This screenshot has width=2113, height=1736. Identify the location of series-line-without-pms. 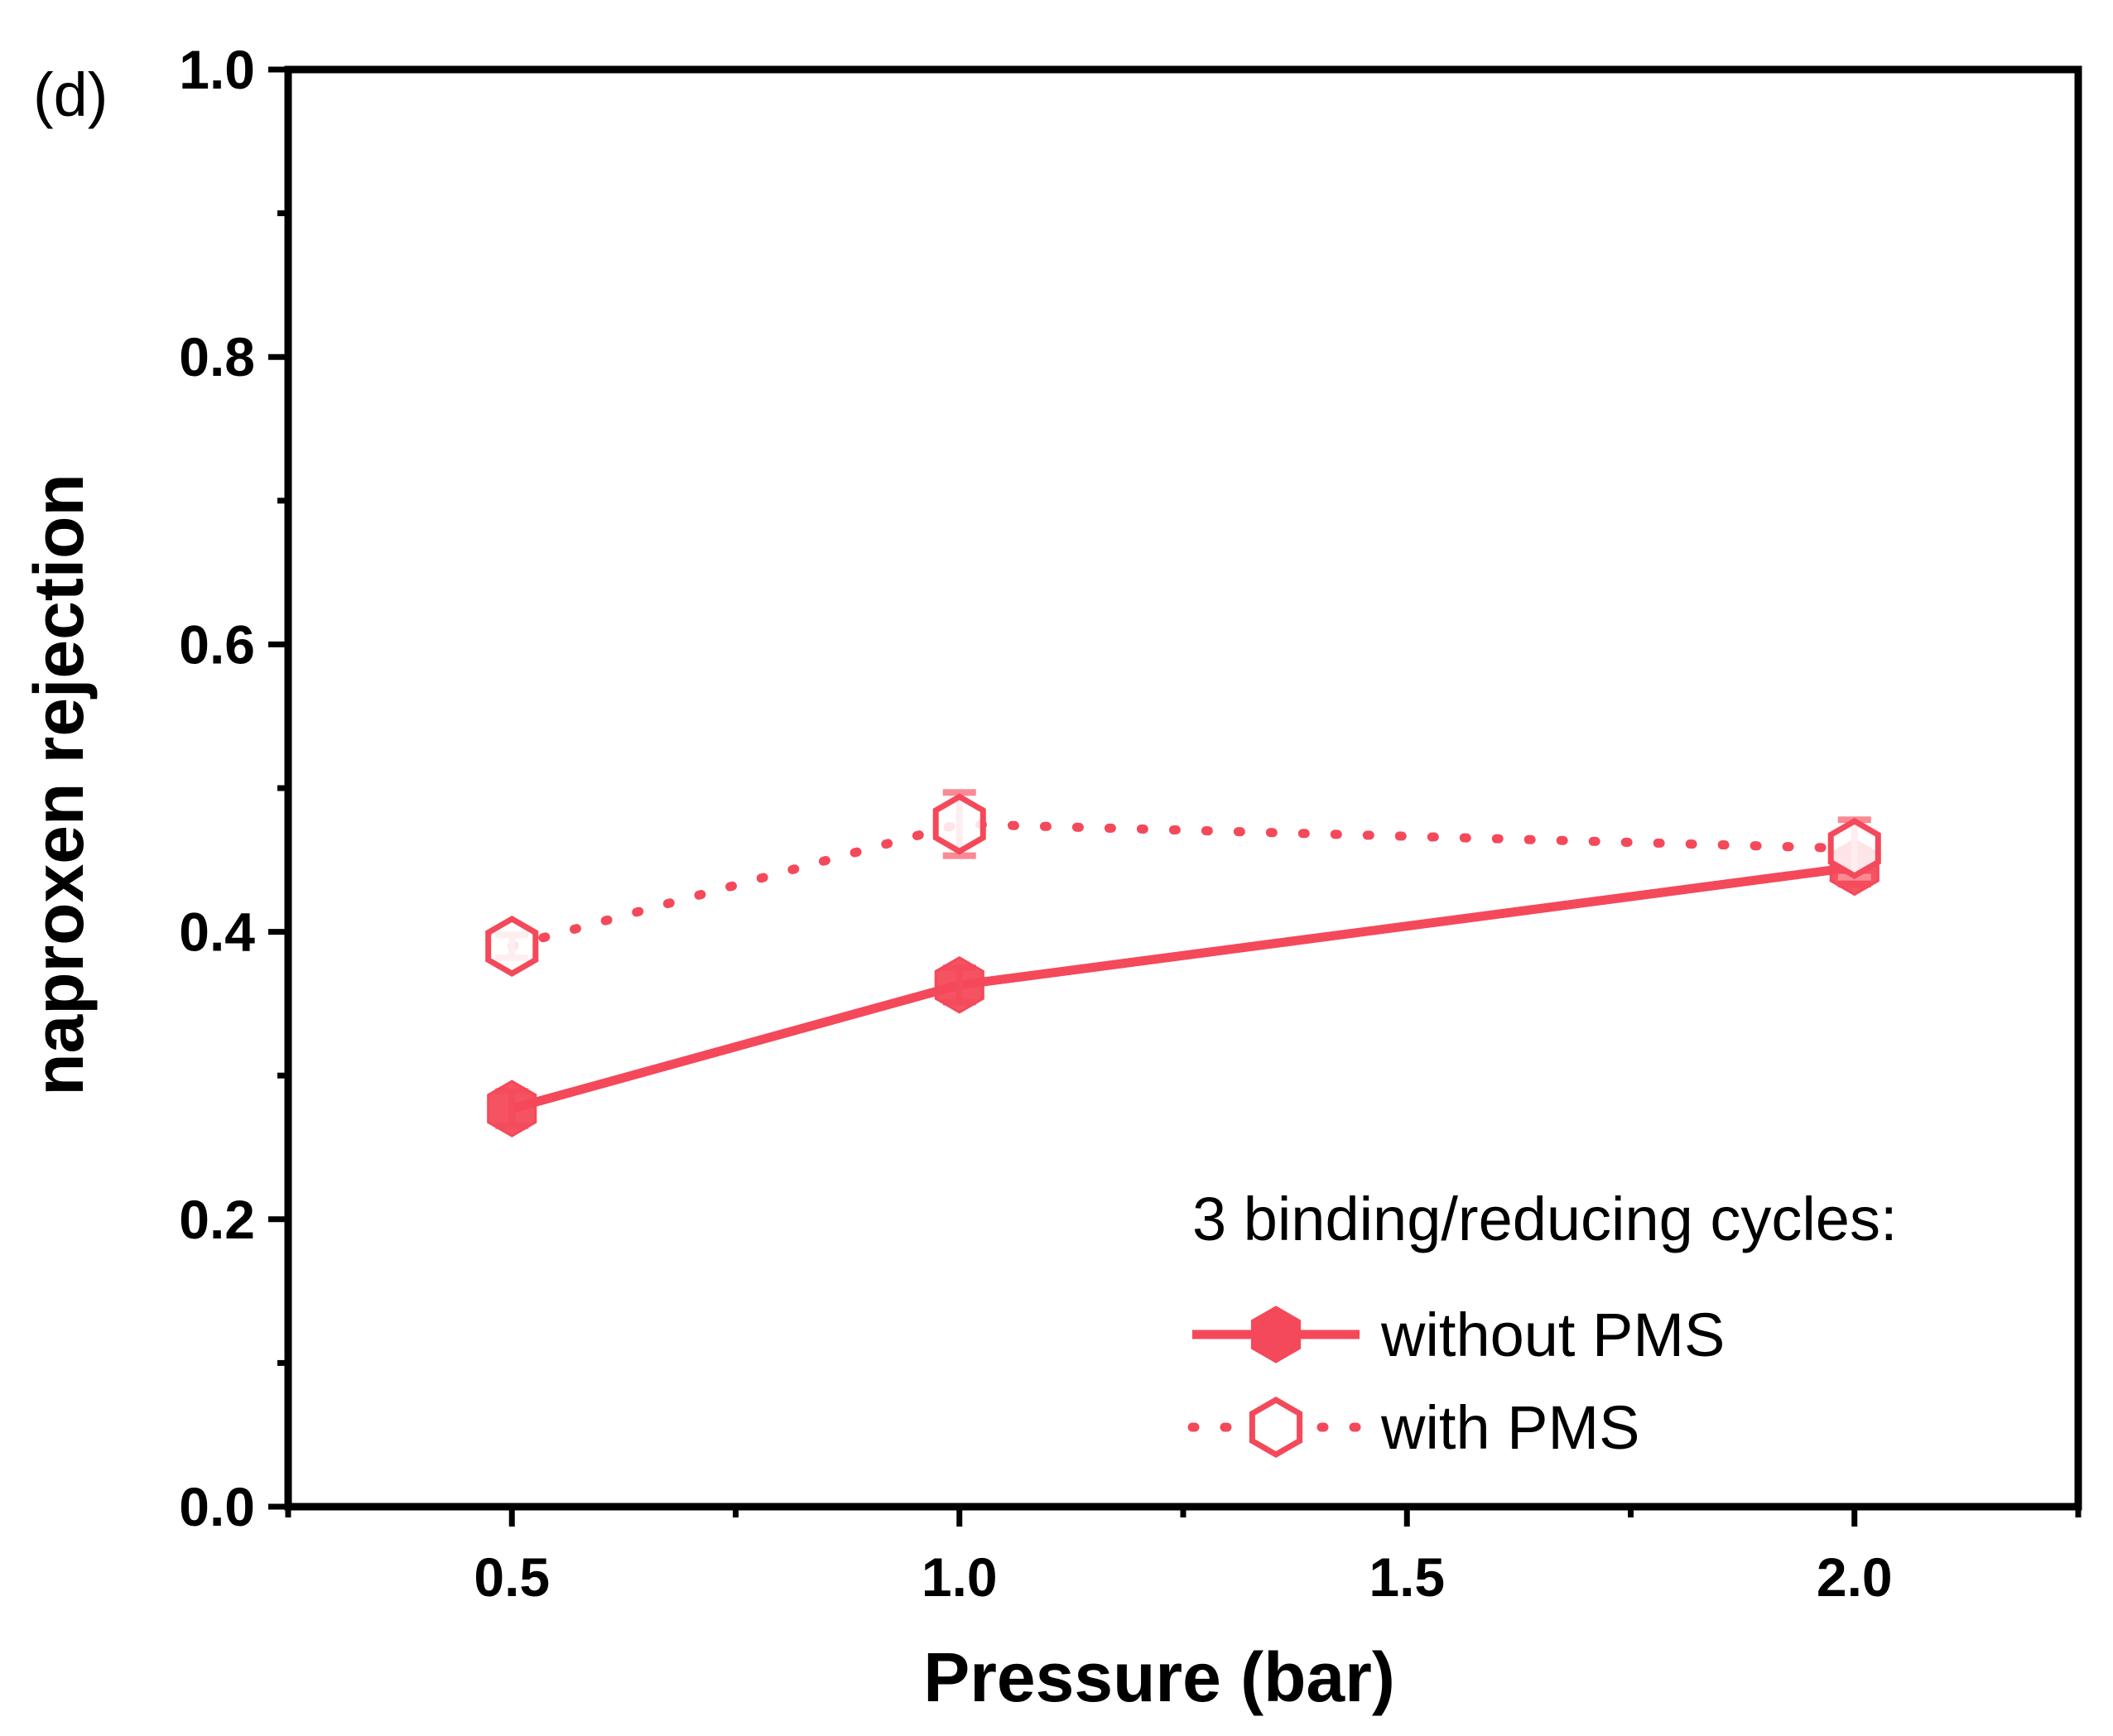
(1182, 988).